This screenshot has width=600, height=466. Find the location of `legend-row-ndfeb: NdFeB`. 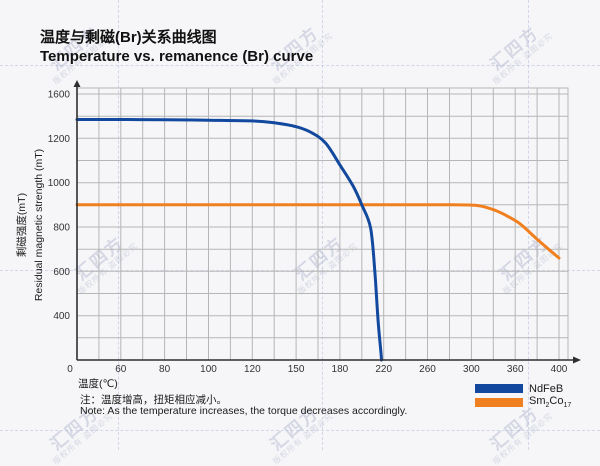

legend-row-ndfeb: NdFeB is located at coordinates (523, 388).